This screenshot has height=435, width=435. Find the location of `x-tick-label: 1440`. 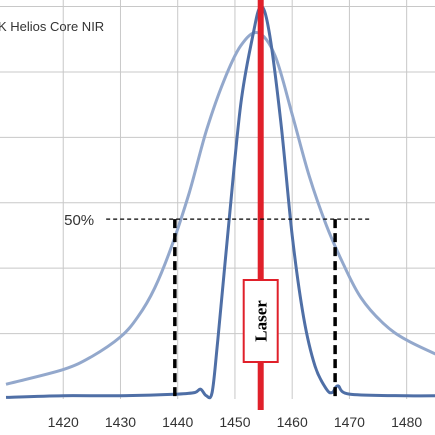

x-tick-label: 1440 is located at coordinates (177, 422).